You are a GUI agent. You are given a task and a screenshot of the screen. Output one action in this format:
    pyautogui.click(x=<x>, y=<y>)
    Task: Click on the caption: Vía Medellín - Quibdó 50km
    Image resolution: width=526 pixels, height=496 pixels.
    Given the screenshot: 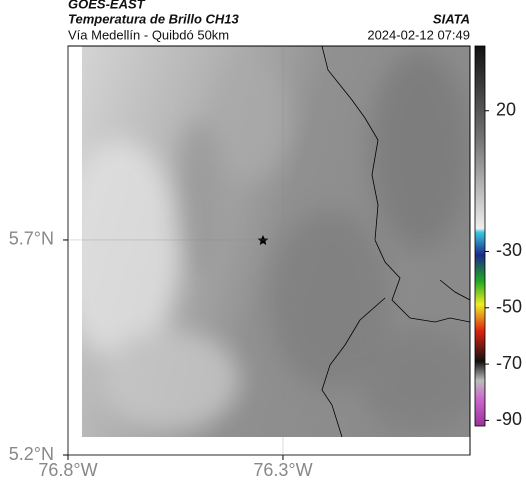 What is the action you would take?
    pyautogui.click(x=148, y=34)
    